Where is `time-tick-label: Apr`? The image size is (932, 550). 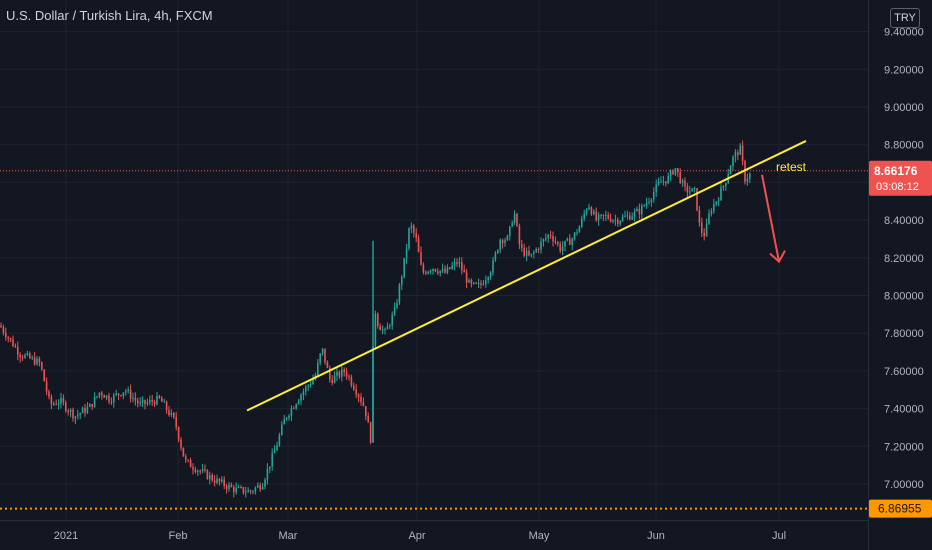 time-tick-label: Apr is located at coordinates (416, 536).